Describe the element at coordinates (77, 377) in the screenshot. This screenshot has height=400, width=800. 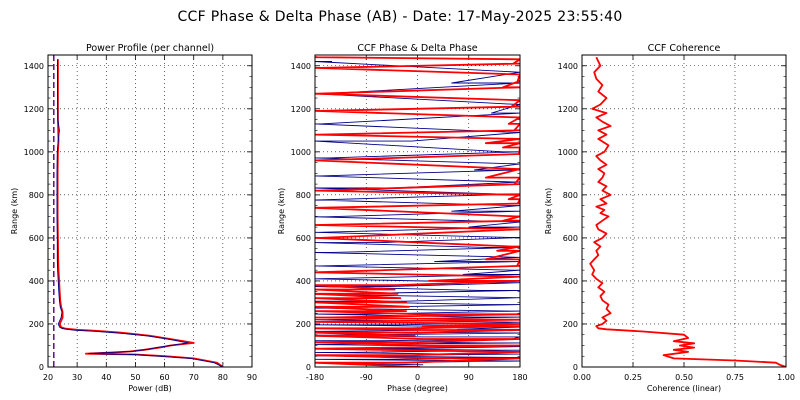
I see `x-tick-label: 30` at that location.